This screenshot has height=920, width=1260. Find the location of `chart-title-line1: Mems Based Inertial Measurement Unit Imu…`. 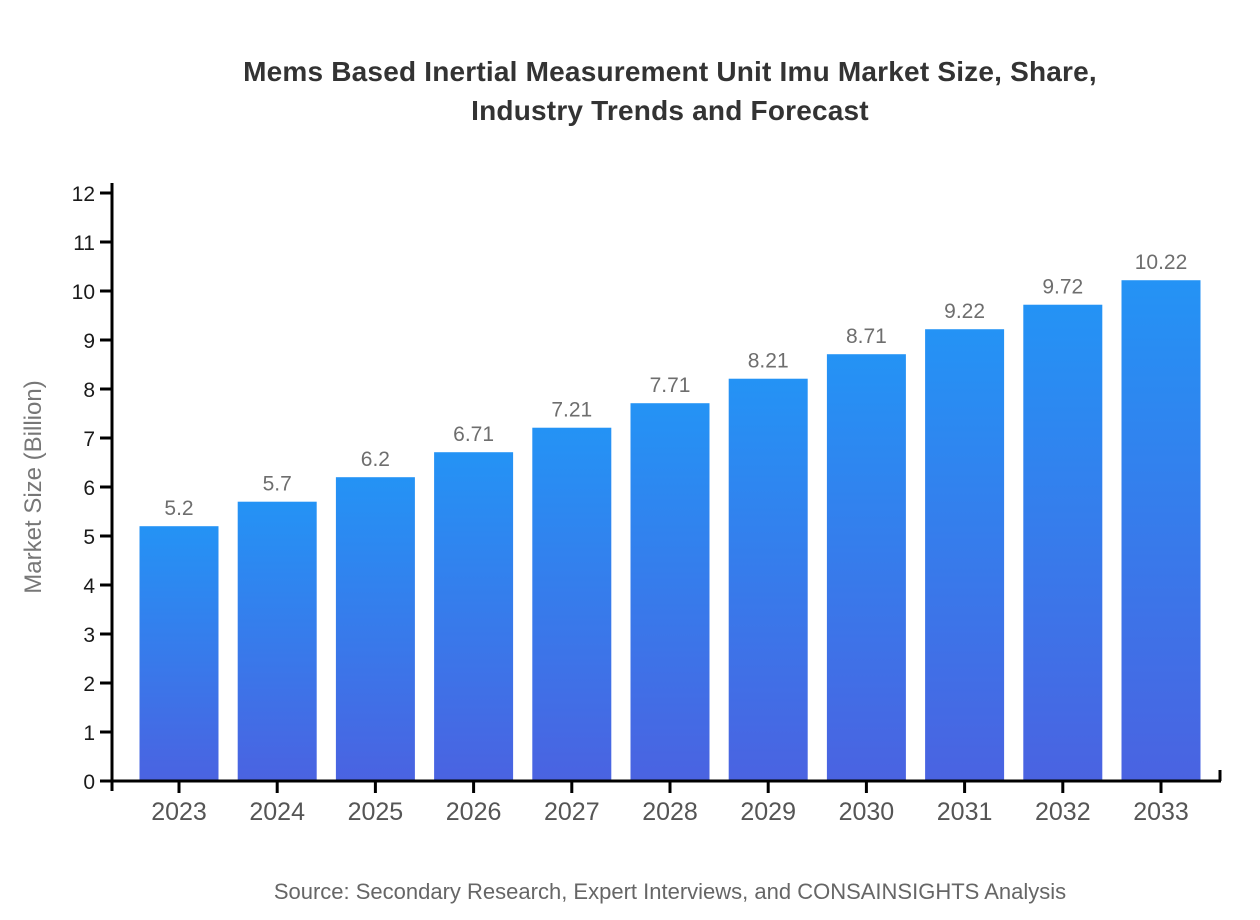

chart-title-line1: Mems Based Inertial Measurement Unit Imu… is located at coordinates (670, 71).